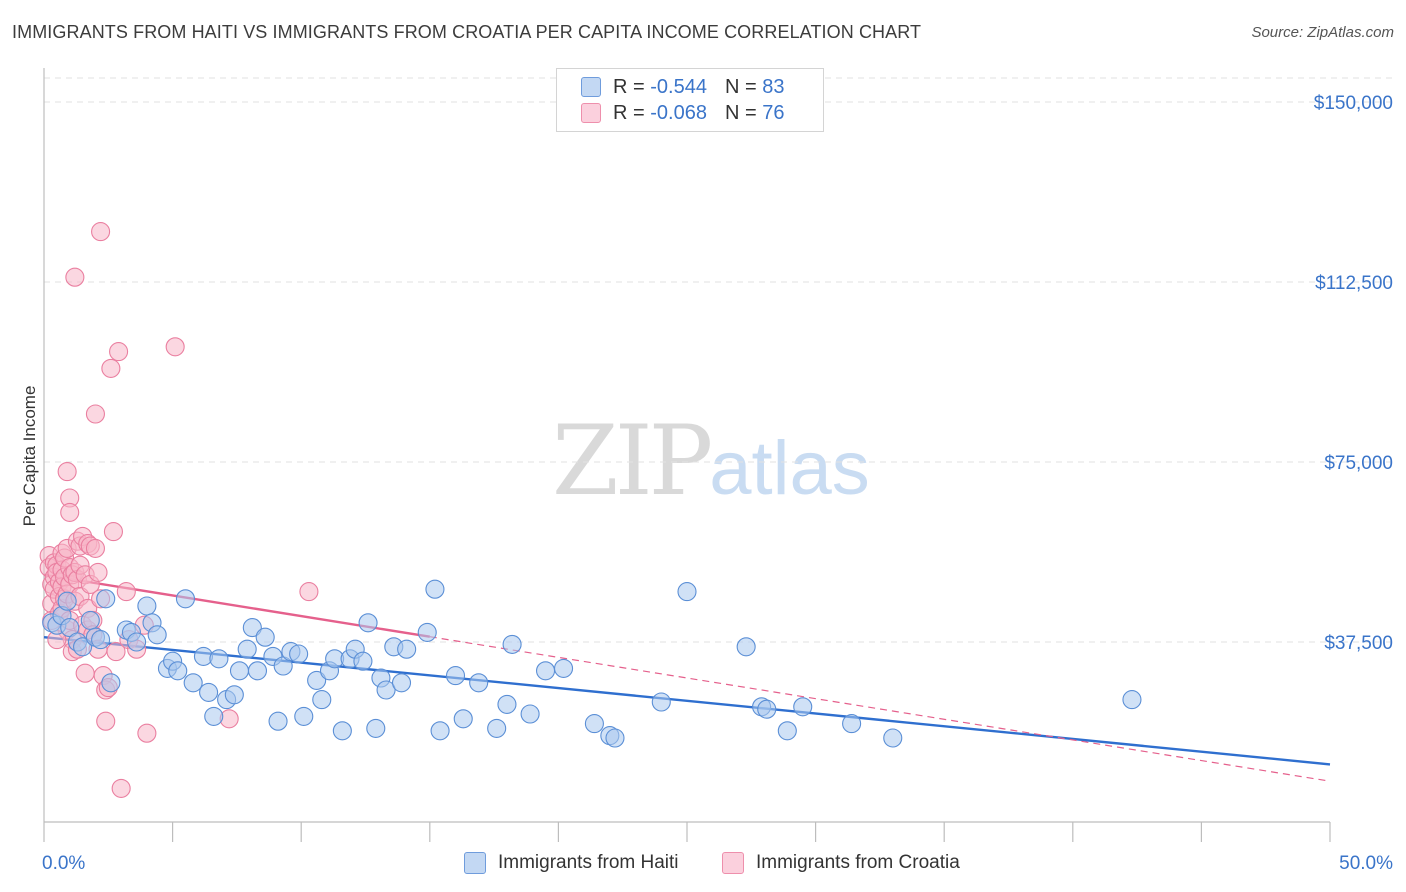  I want to click on legend-row-croatia: R = -0.068 N = 76, so click(682, 113).